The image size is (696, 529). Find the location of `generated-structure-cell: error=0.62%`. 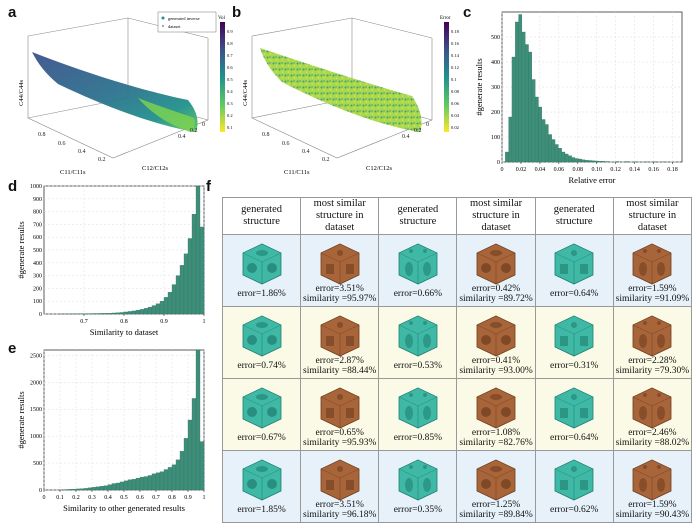

generated-structure-cell: error=0.62% is located at coordinates (574, 486).